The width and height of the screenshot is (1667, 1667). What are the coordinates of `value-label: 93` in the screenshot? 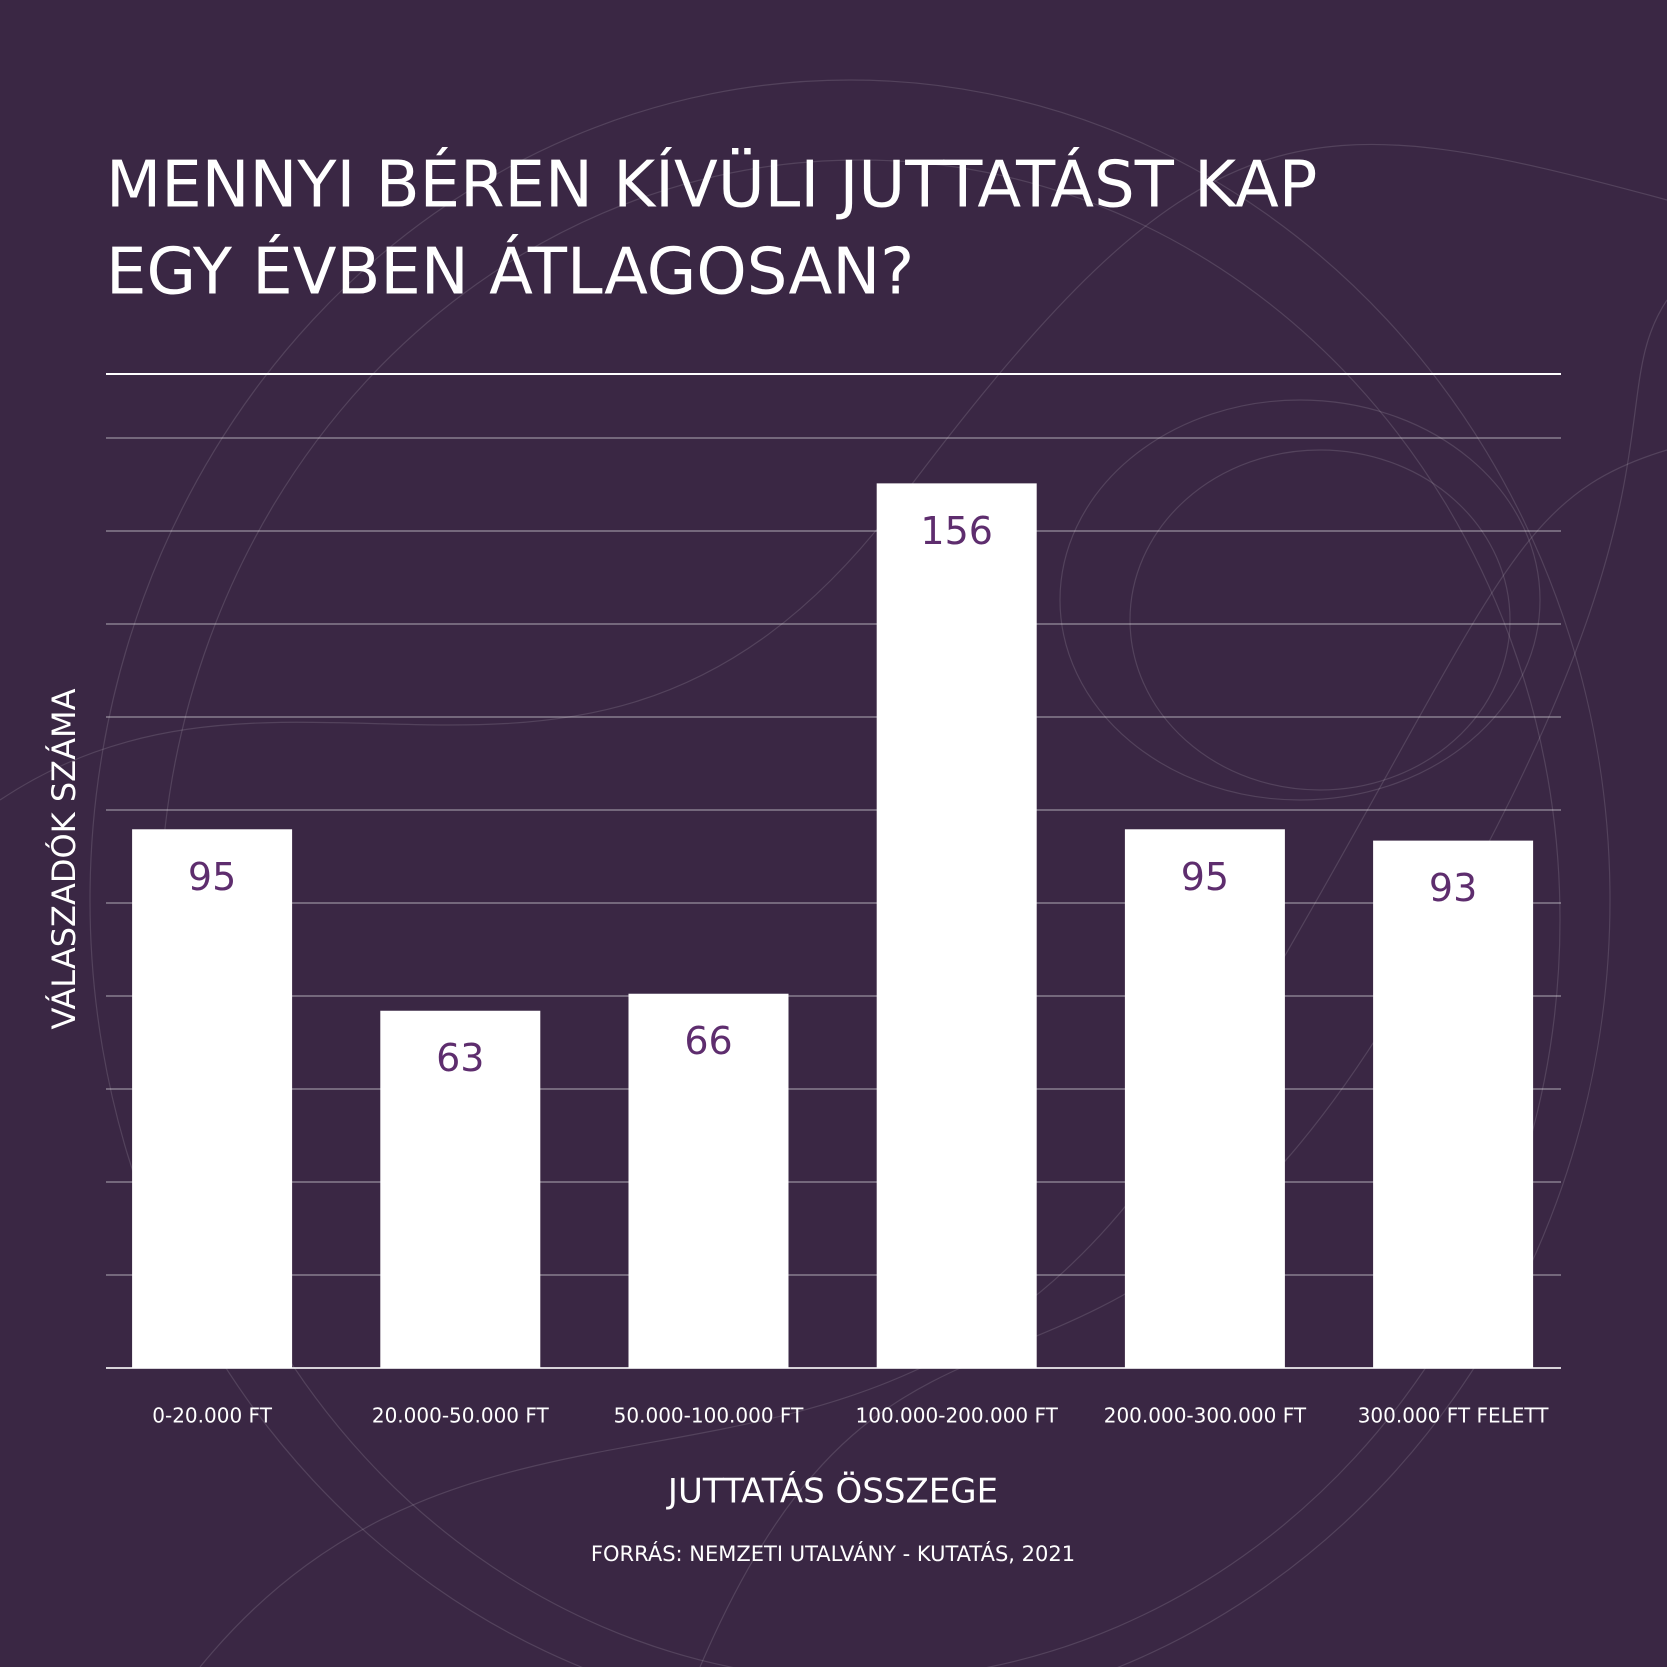 It's located at (1453, 888).